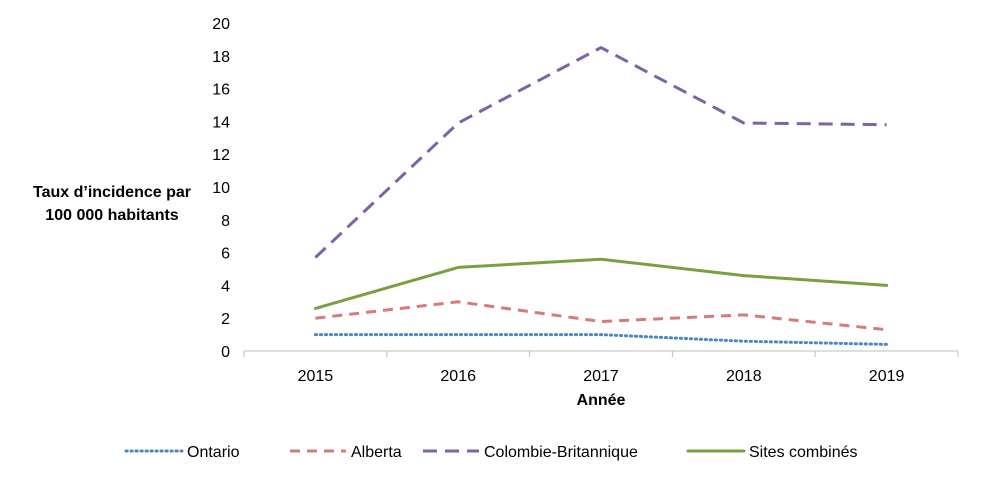  I want to click on y-tick-label: 10, so click(221, 188).